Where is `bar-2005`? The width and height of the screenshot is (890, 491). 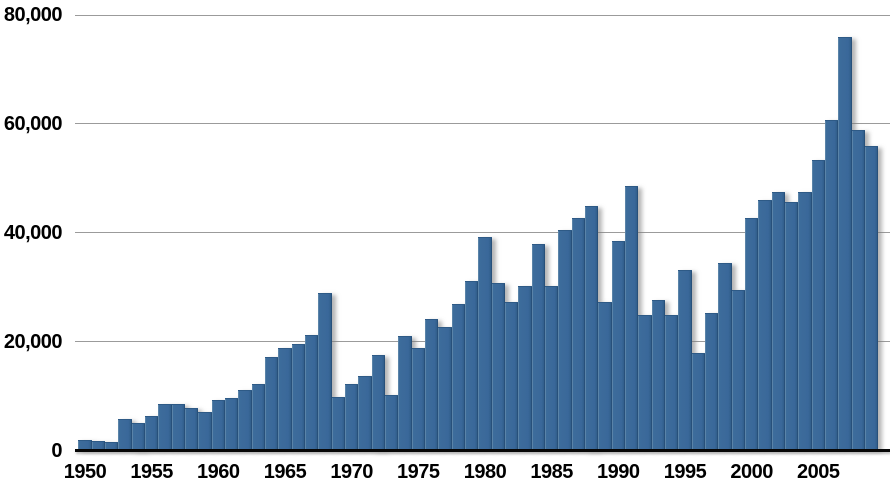
bar-2005 is located at coordinates (818, 305).